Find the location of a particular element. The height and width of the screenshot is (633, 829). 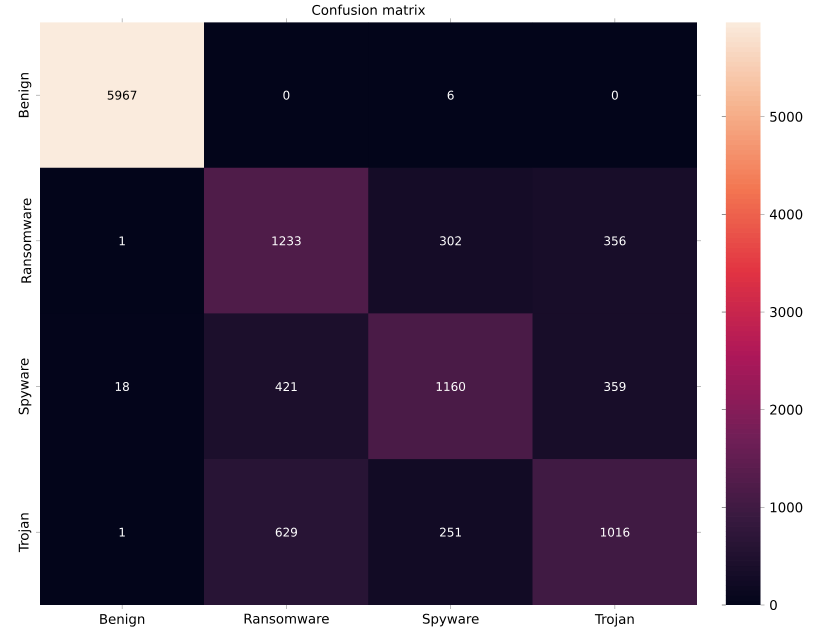

data-label: 6 is located at coordinates (451, 95).